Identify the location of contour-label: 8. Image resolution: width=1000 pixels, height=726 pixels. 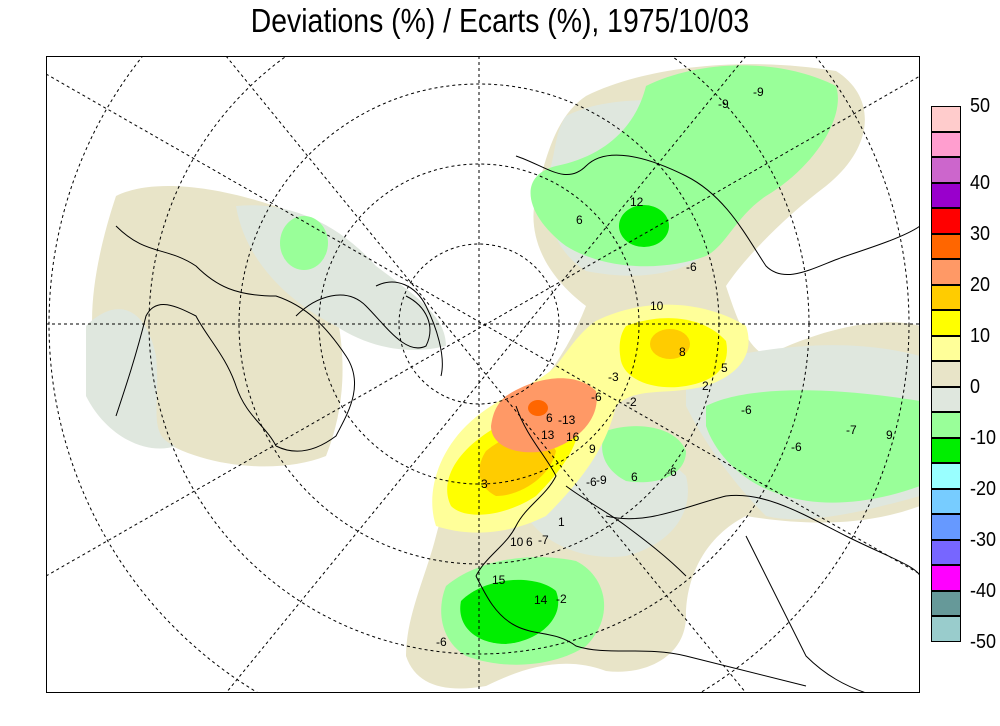
(682, 352).